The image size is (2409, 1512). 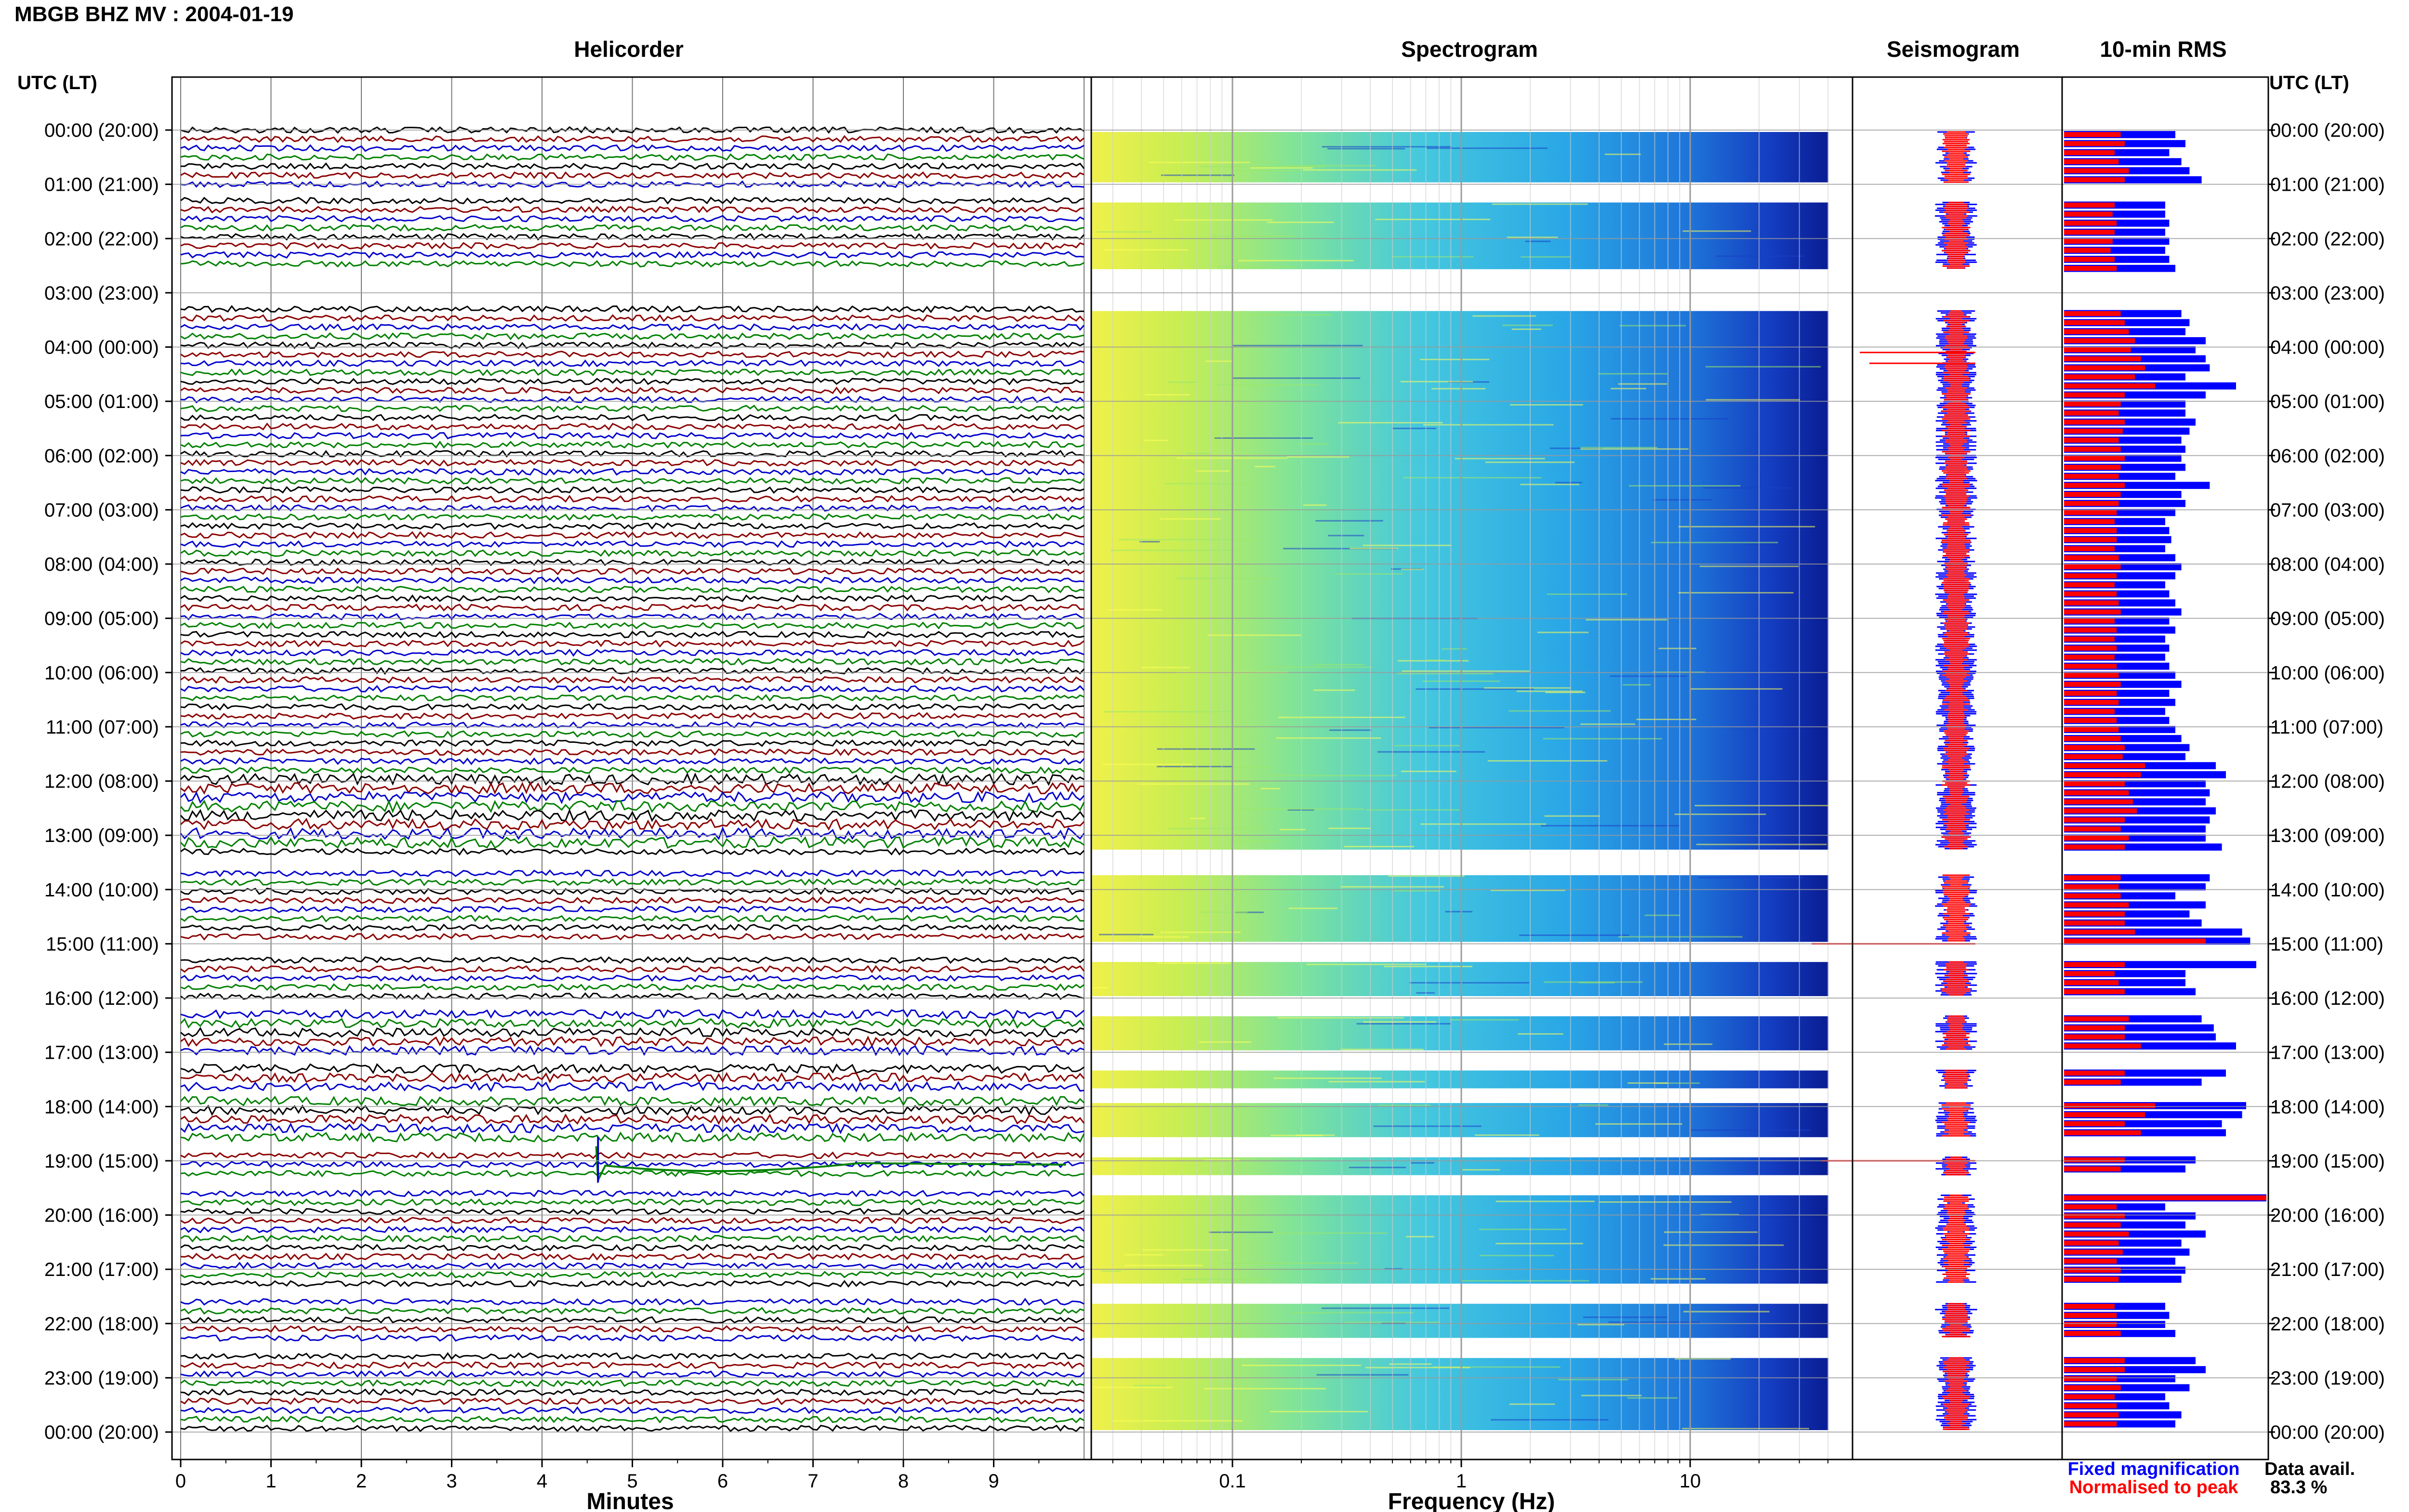 What do you see at coordinates (2327, 1053) in the screenshot?
I see `hour-label-right: 17:00 (13:00)` at bounding box center [2327, 1053].